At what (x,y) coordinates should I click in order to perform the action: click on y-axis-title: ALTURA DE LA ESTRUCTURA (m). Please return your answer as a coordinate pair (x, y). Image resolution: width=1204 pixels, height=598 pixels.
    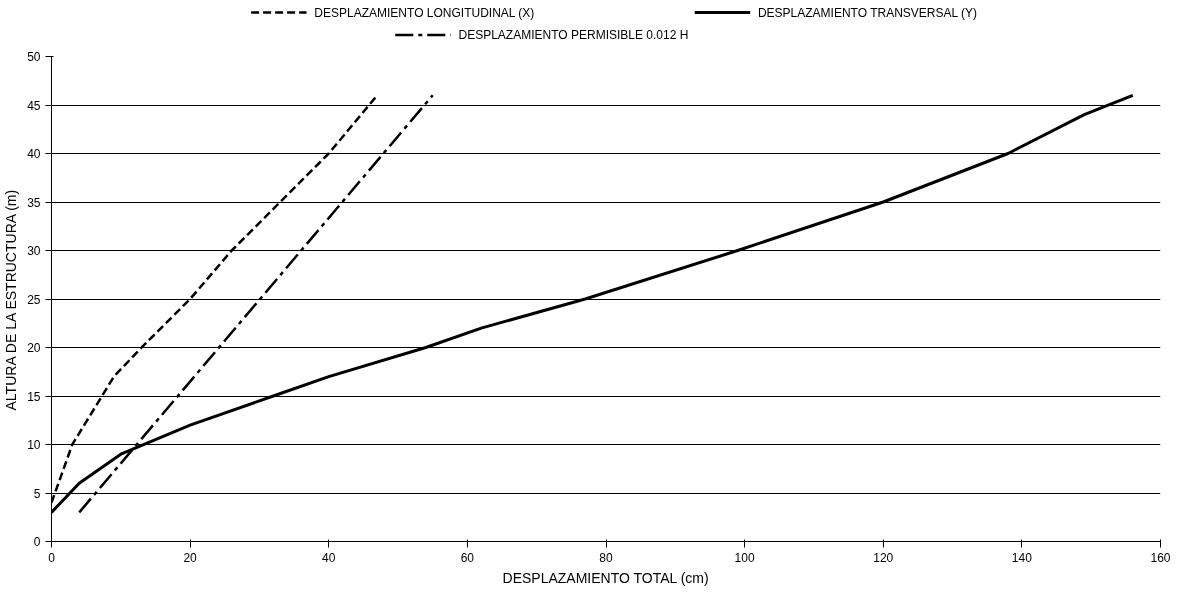
    Looking at the image, I should click on (11, 300).